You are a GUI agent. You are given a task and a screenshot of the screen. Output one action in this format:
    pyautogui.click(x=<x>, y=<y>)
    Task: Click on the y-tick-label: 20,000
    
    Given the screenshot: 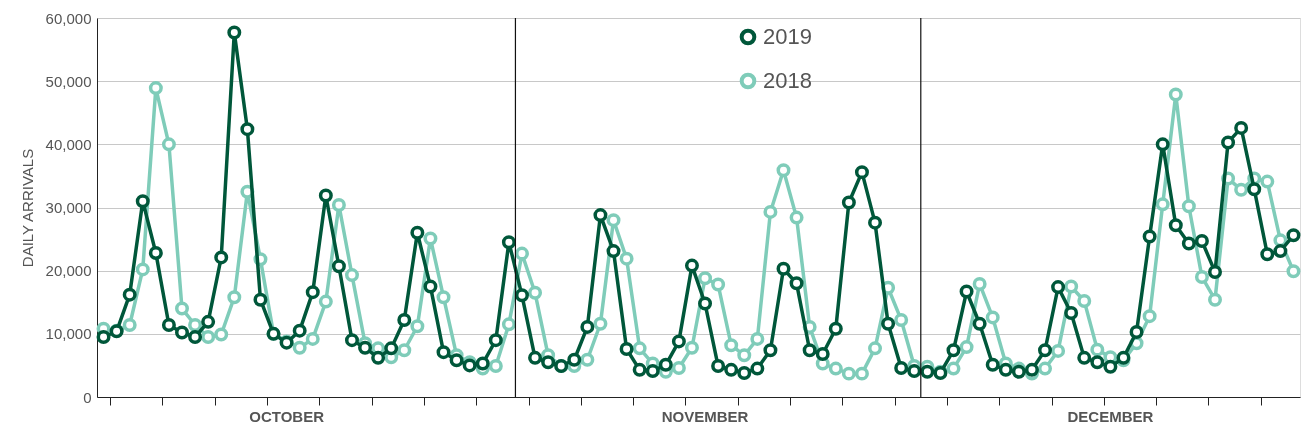 What is the action you would take?
    pyautogui.click(x=68, y=271)
    